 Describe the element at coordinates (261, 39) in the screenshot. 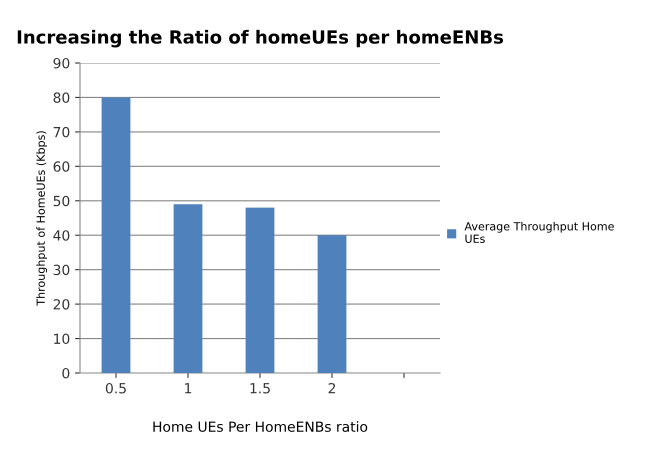

I see `chart-title: Increasing the Ratio of homeUEs per homeENBs` at that location.